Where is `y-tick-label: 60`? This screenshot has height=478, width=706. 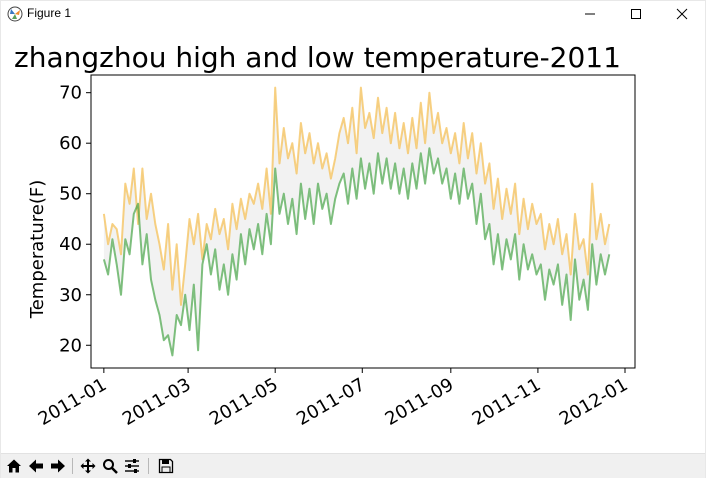
y-tick-label: 60 is located at coordinates (70, 143).